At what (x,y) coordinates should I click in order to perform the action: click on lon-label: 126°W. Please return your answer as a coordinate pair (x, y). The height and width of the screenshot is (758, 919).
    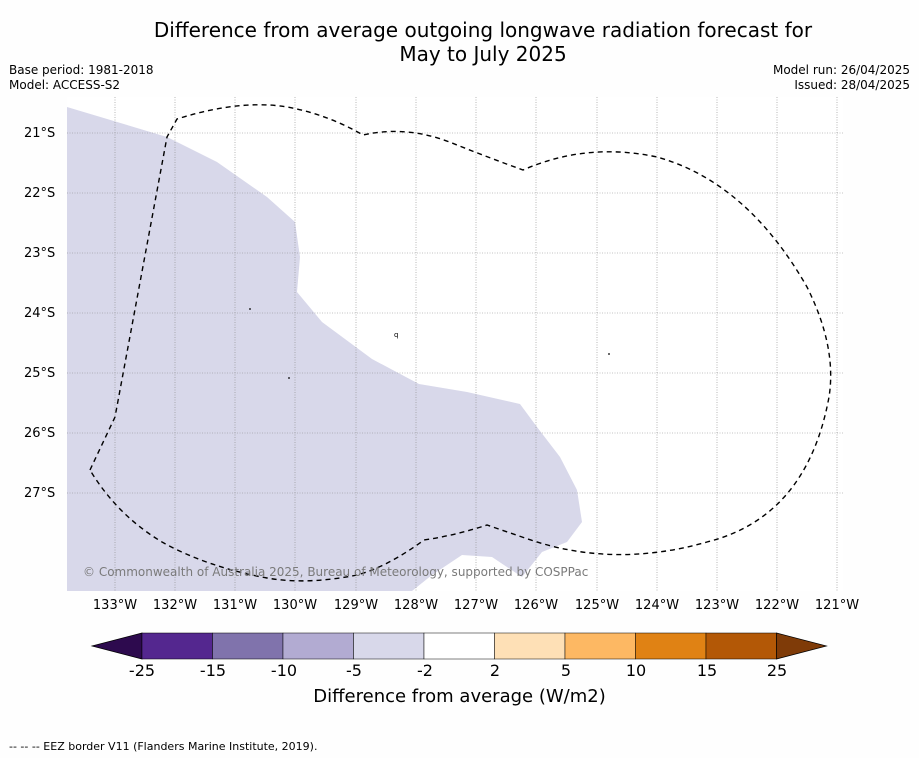
    Looking at the image, I should click on (536, 605).